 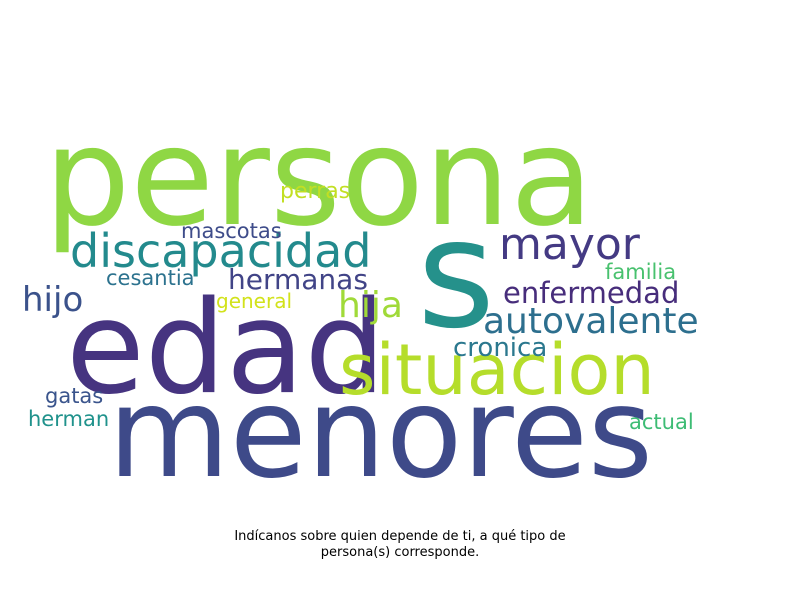 I want to click on word-gatas: gatas, so click(x=74, y=396).